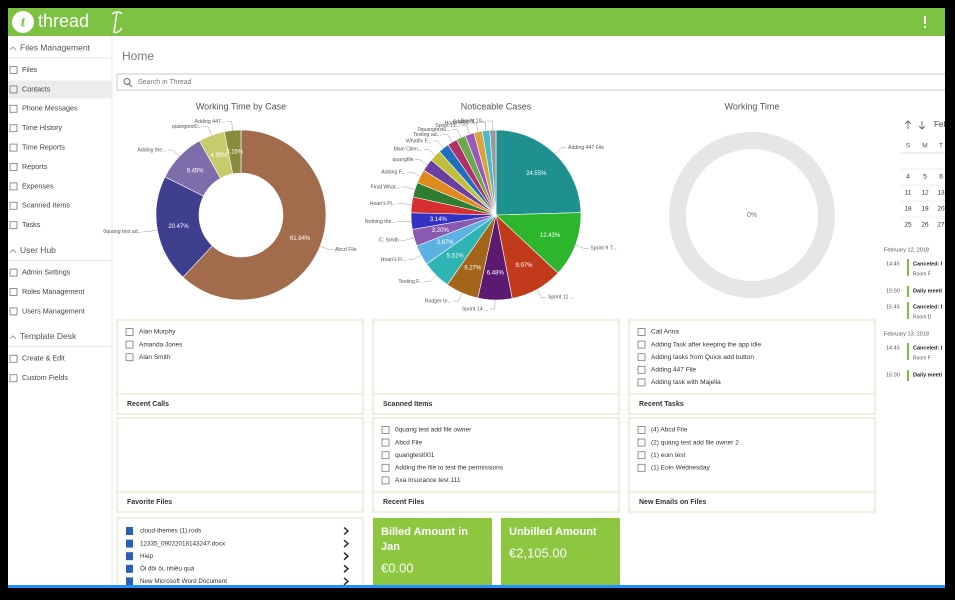 The image size is (955, 600). I want to click on file-name: Ôi đôi ôi, nhiều quá, so click(167, 567).